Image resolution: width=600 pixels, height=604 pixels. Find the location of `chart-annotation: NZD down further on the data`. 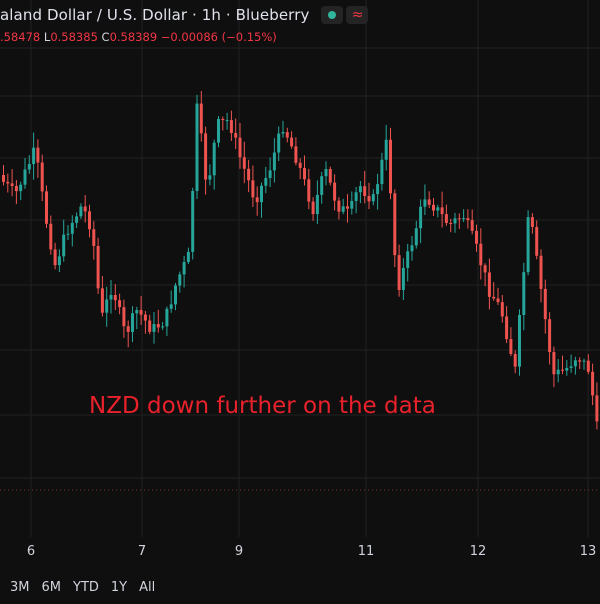

chart-annotation: NZD down further on the data is located at coordinates (262, 406).